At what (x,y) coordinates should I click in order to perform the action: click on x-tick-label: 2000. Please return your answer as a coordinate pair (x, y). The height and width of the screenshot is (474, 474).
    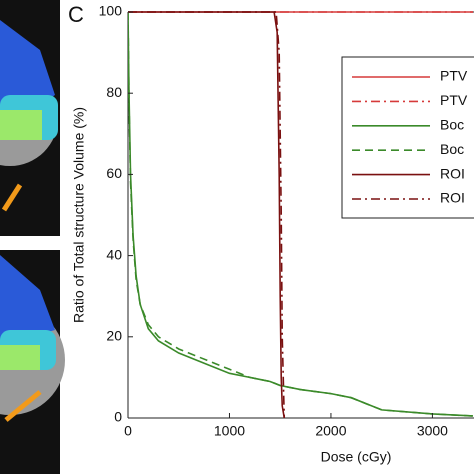
    Looking at the image, I should click on (330, 431).